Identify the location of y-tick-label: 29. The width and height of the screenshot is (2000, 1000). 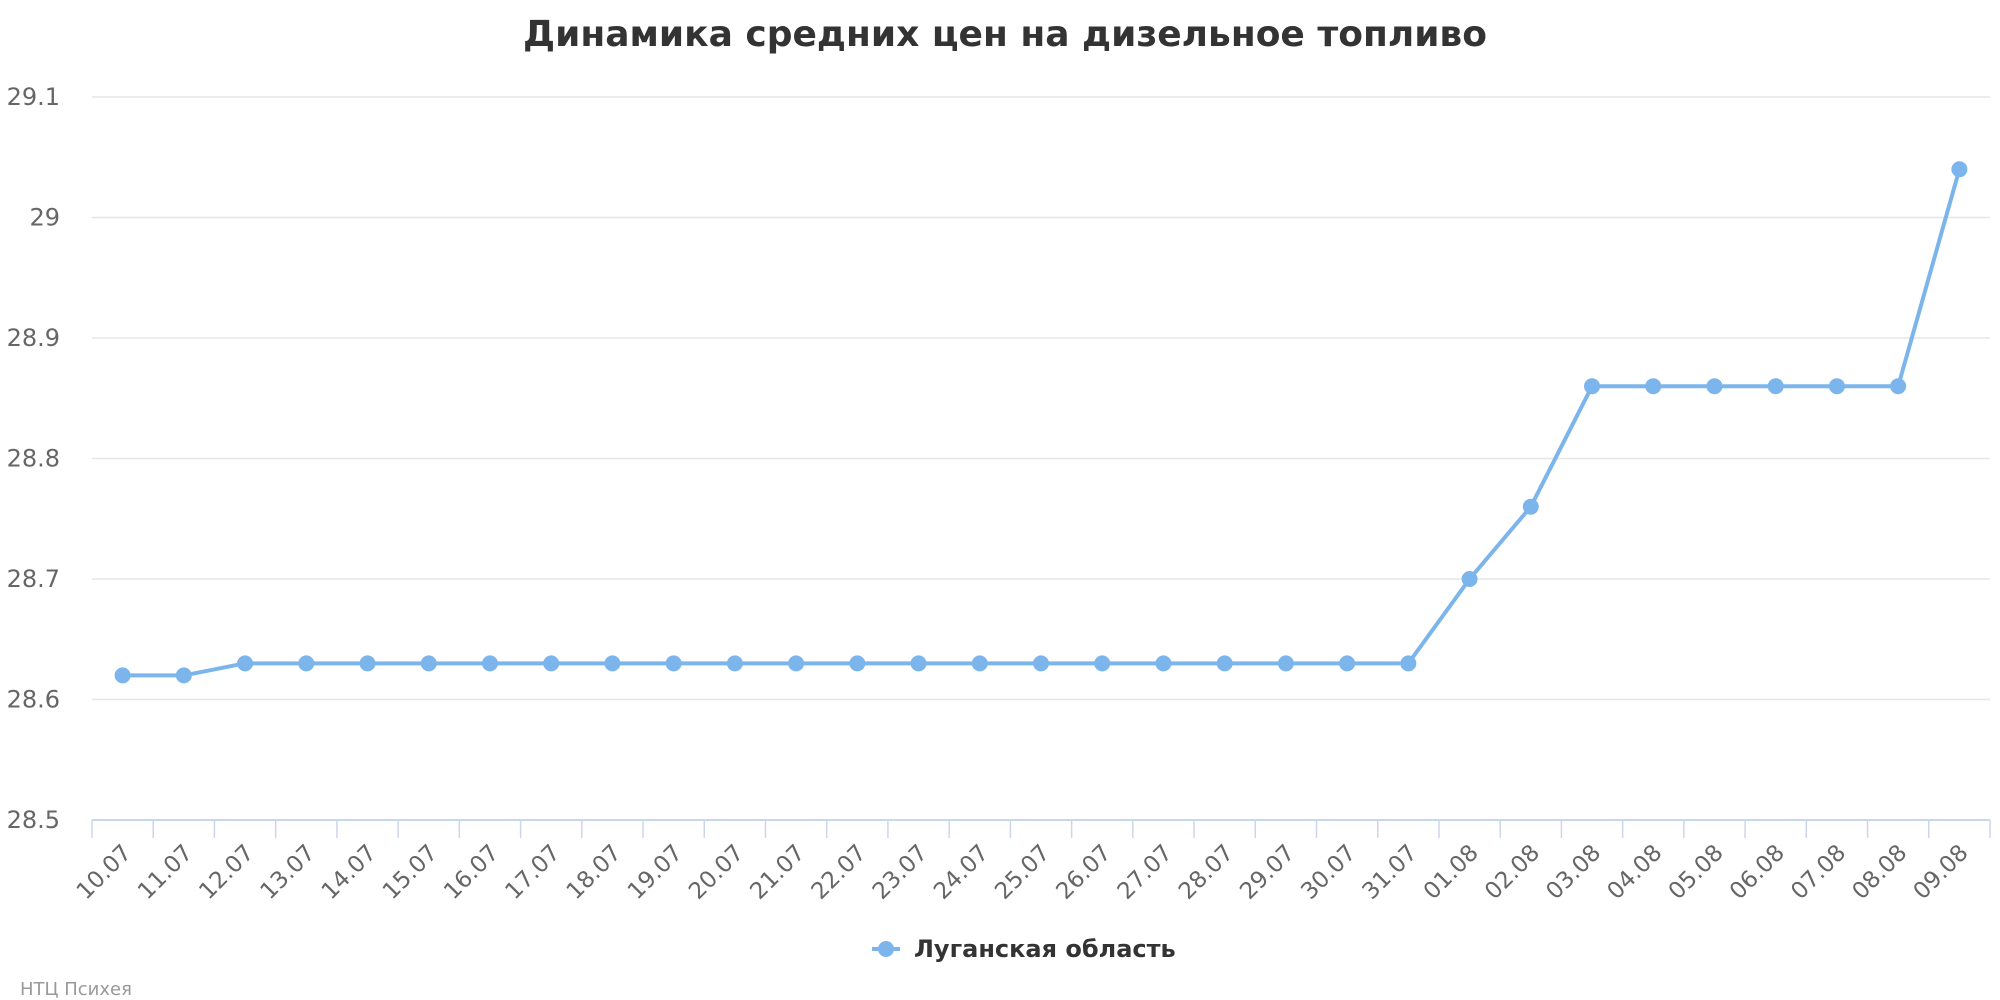
(44, 218).